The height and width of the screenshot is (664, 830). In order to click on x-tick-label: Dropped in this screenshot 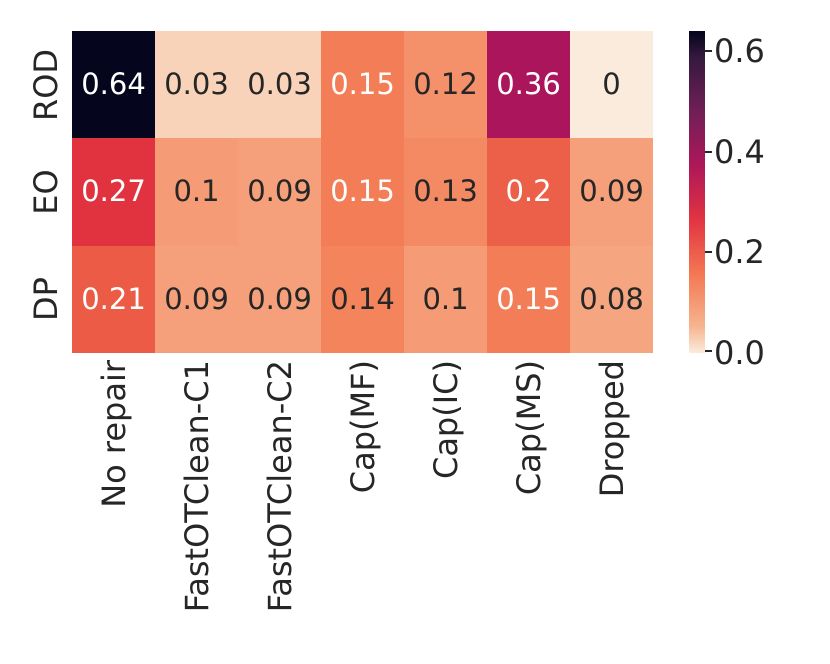, I will do `click(611, 429)`.